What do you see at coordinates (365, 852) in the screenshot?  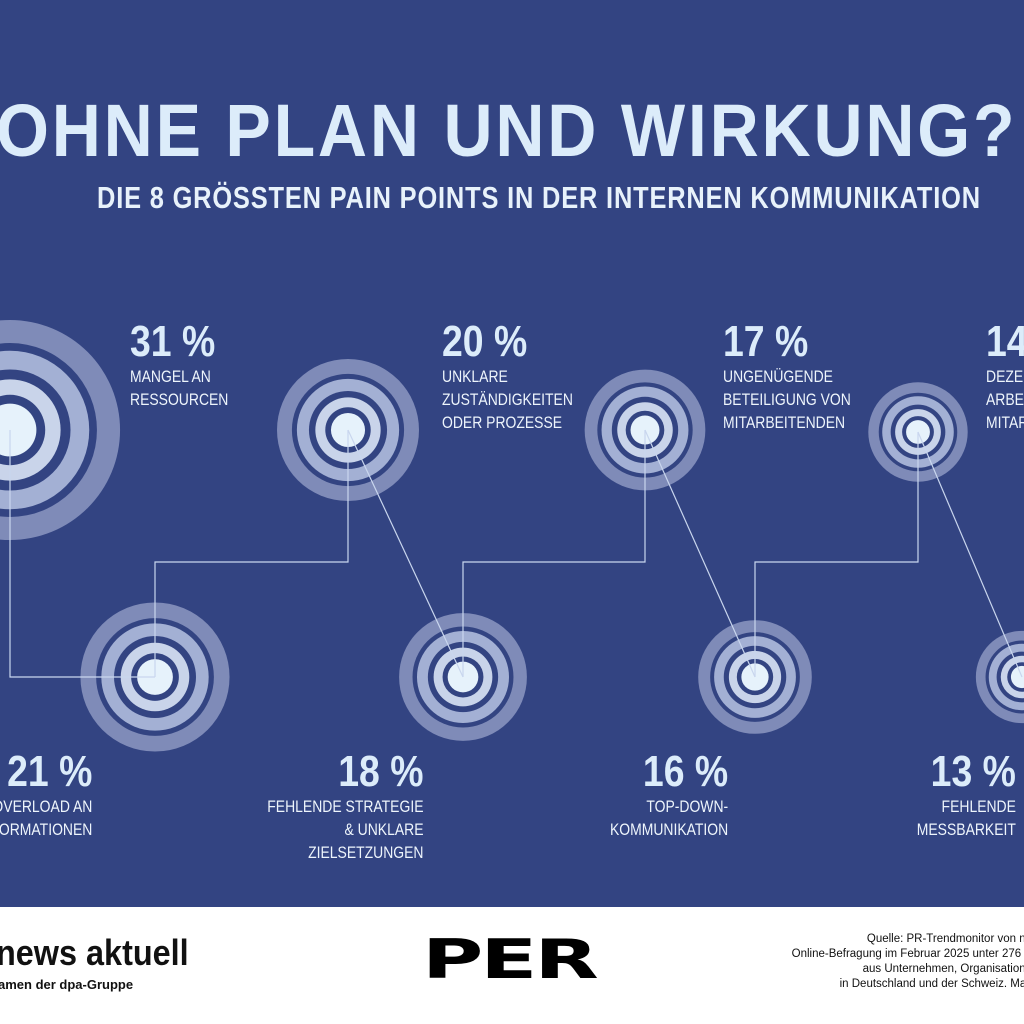 I see `pain-point-description: ZIELSETZUNGEN` at bounding box center [365, 852].